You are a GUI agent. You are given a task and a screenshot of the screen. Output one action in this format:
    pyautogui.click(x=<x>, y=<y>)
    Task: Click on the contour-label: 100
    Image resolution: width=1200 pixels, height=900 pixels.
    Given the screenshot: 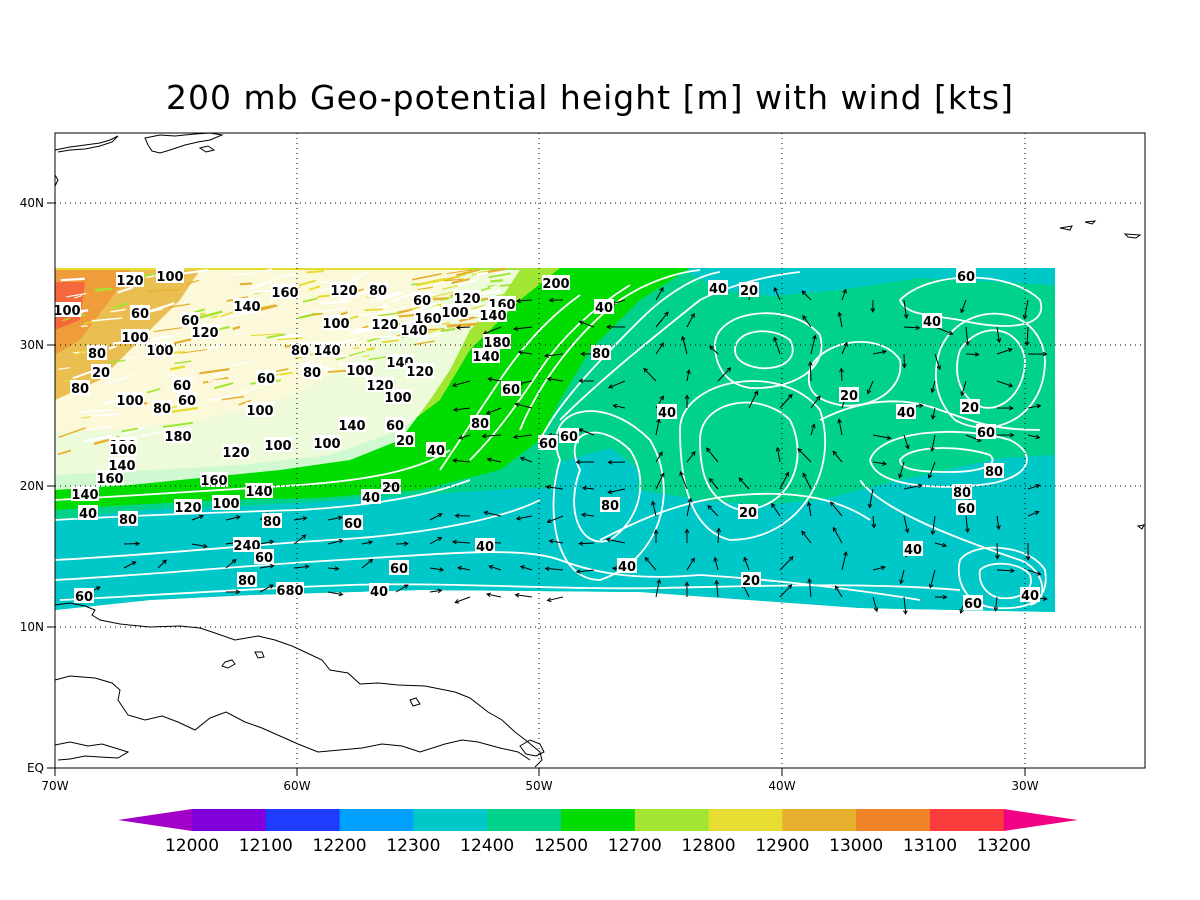 What is the action you would take?
    pyautogui.click(x=278, y=445)
    